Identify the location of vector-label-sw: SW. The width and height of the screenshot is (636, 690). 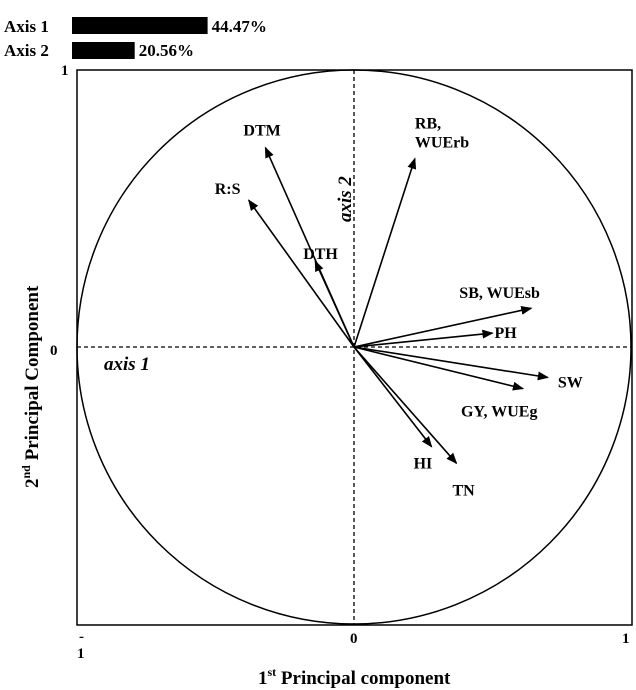
(570, 383).